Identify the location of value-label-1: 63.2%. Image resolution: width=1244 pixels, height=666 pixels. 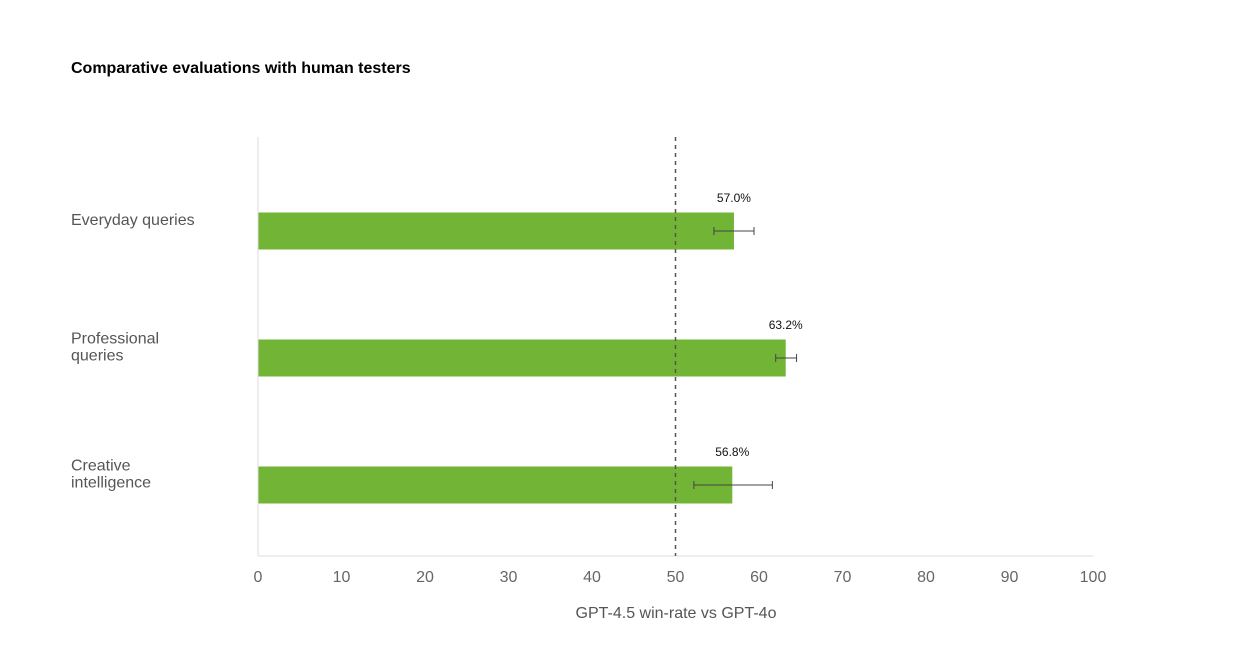
(786, 325).